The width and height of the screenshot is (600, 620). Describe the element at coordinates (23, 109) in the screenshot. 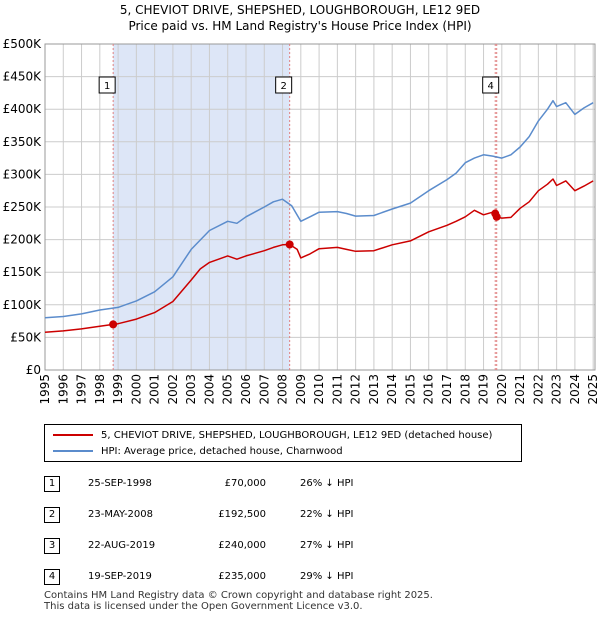

I see `y-tick-label: £400K` at that location.